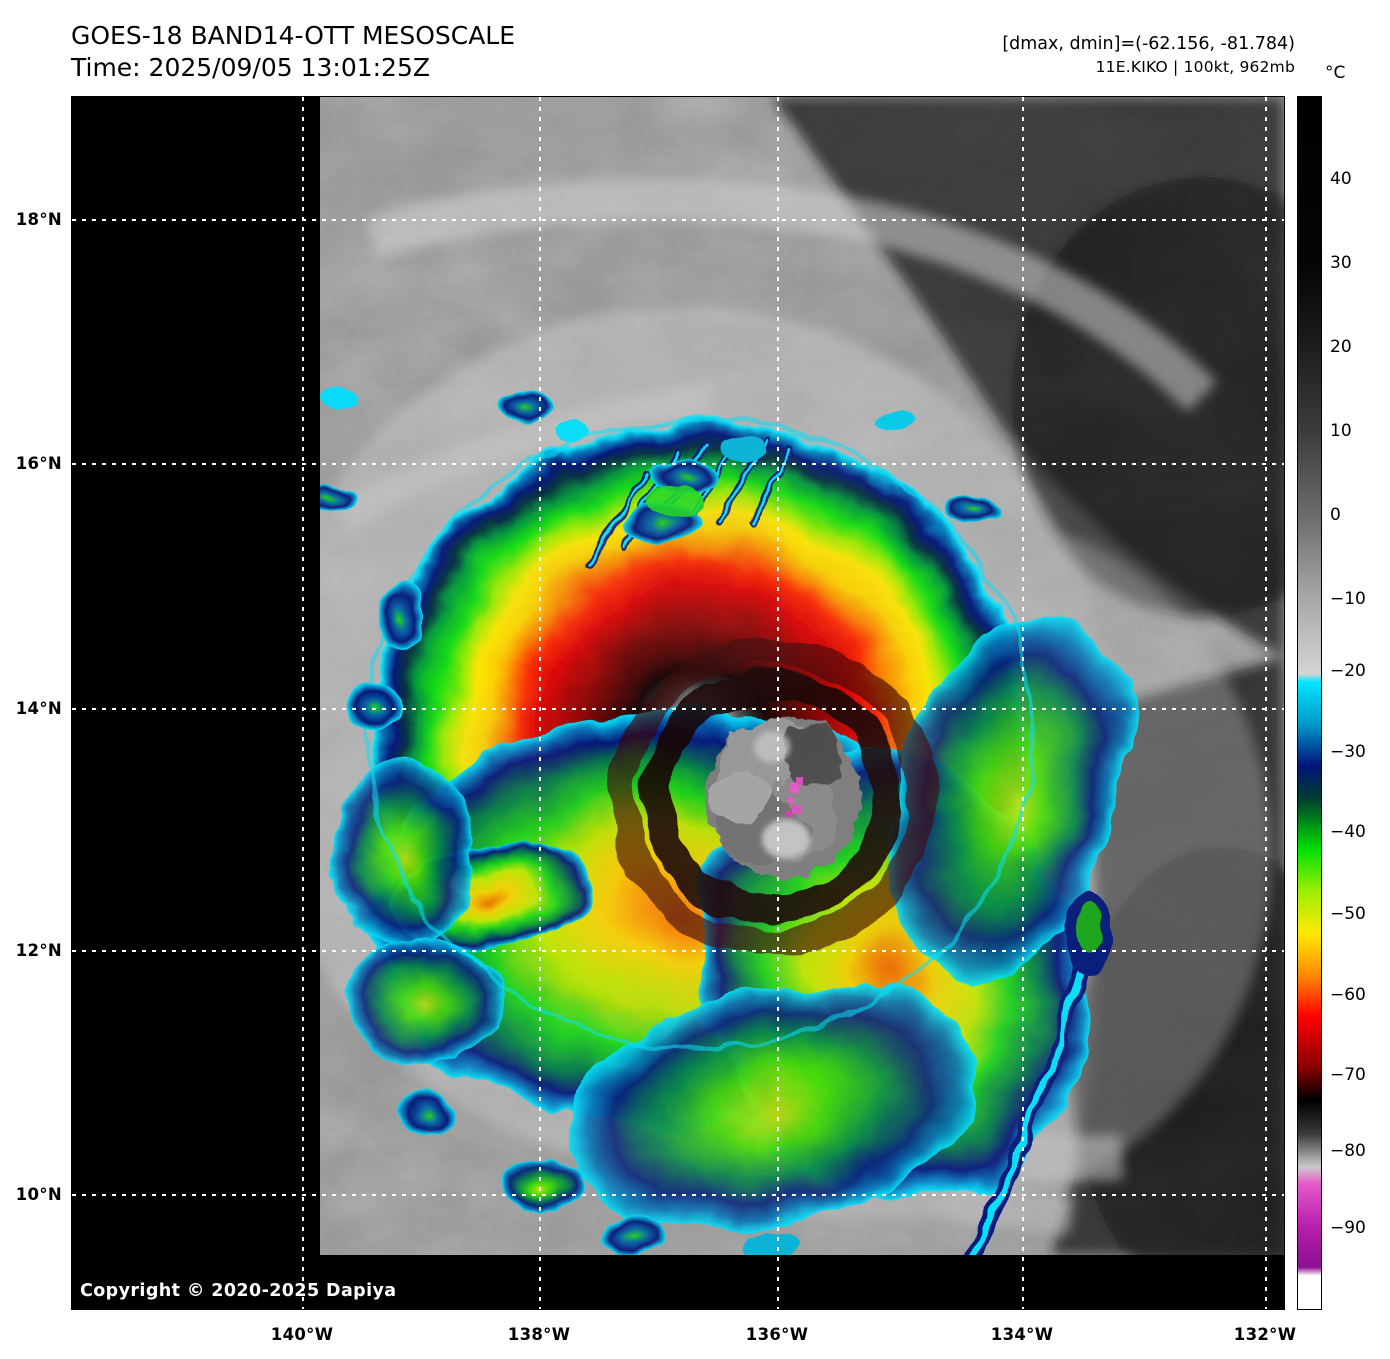 The width and height of the screenshot is (1390, 1359). Describe the element at coordinates (38, 950) in the screenshot. I see `ytick-label-12N: 12°N` at that location.